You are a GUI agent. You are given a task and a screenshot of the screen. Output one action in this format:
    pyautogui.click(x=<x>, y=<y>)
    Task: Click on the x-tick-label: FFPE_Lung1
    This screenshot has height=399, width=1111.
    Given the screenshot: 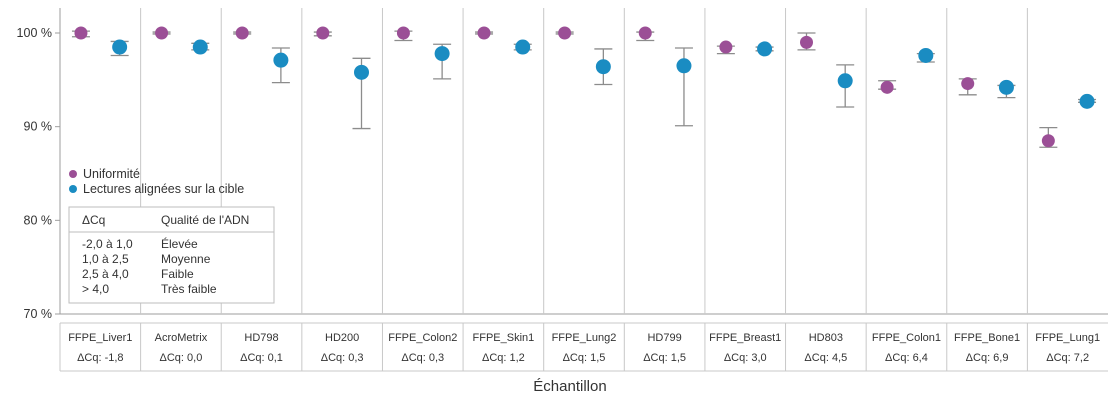 What is the action you would take?
    pyautogui.click(x=1067, y=338)
    